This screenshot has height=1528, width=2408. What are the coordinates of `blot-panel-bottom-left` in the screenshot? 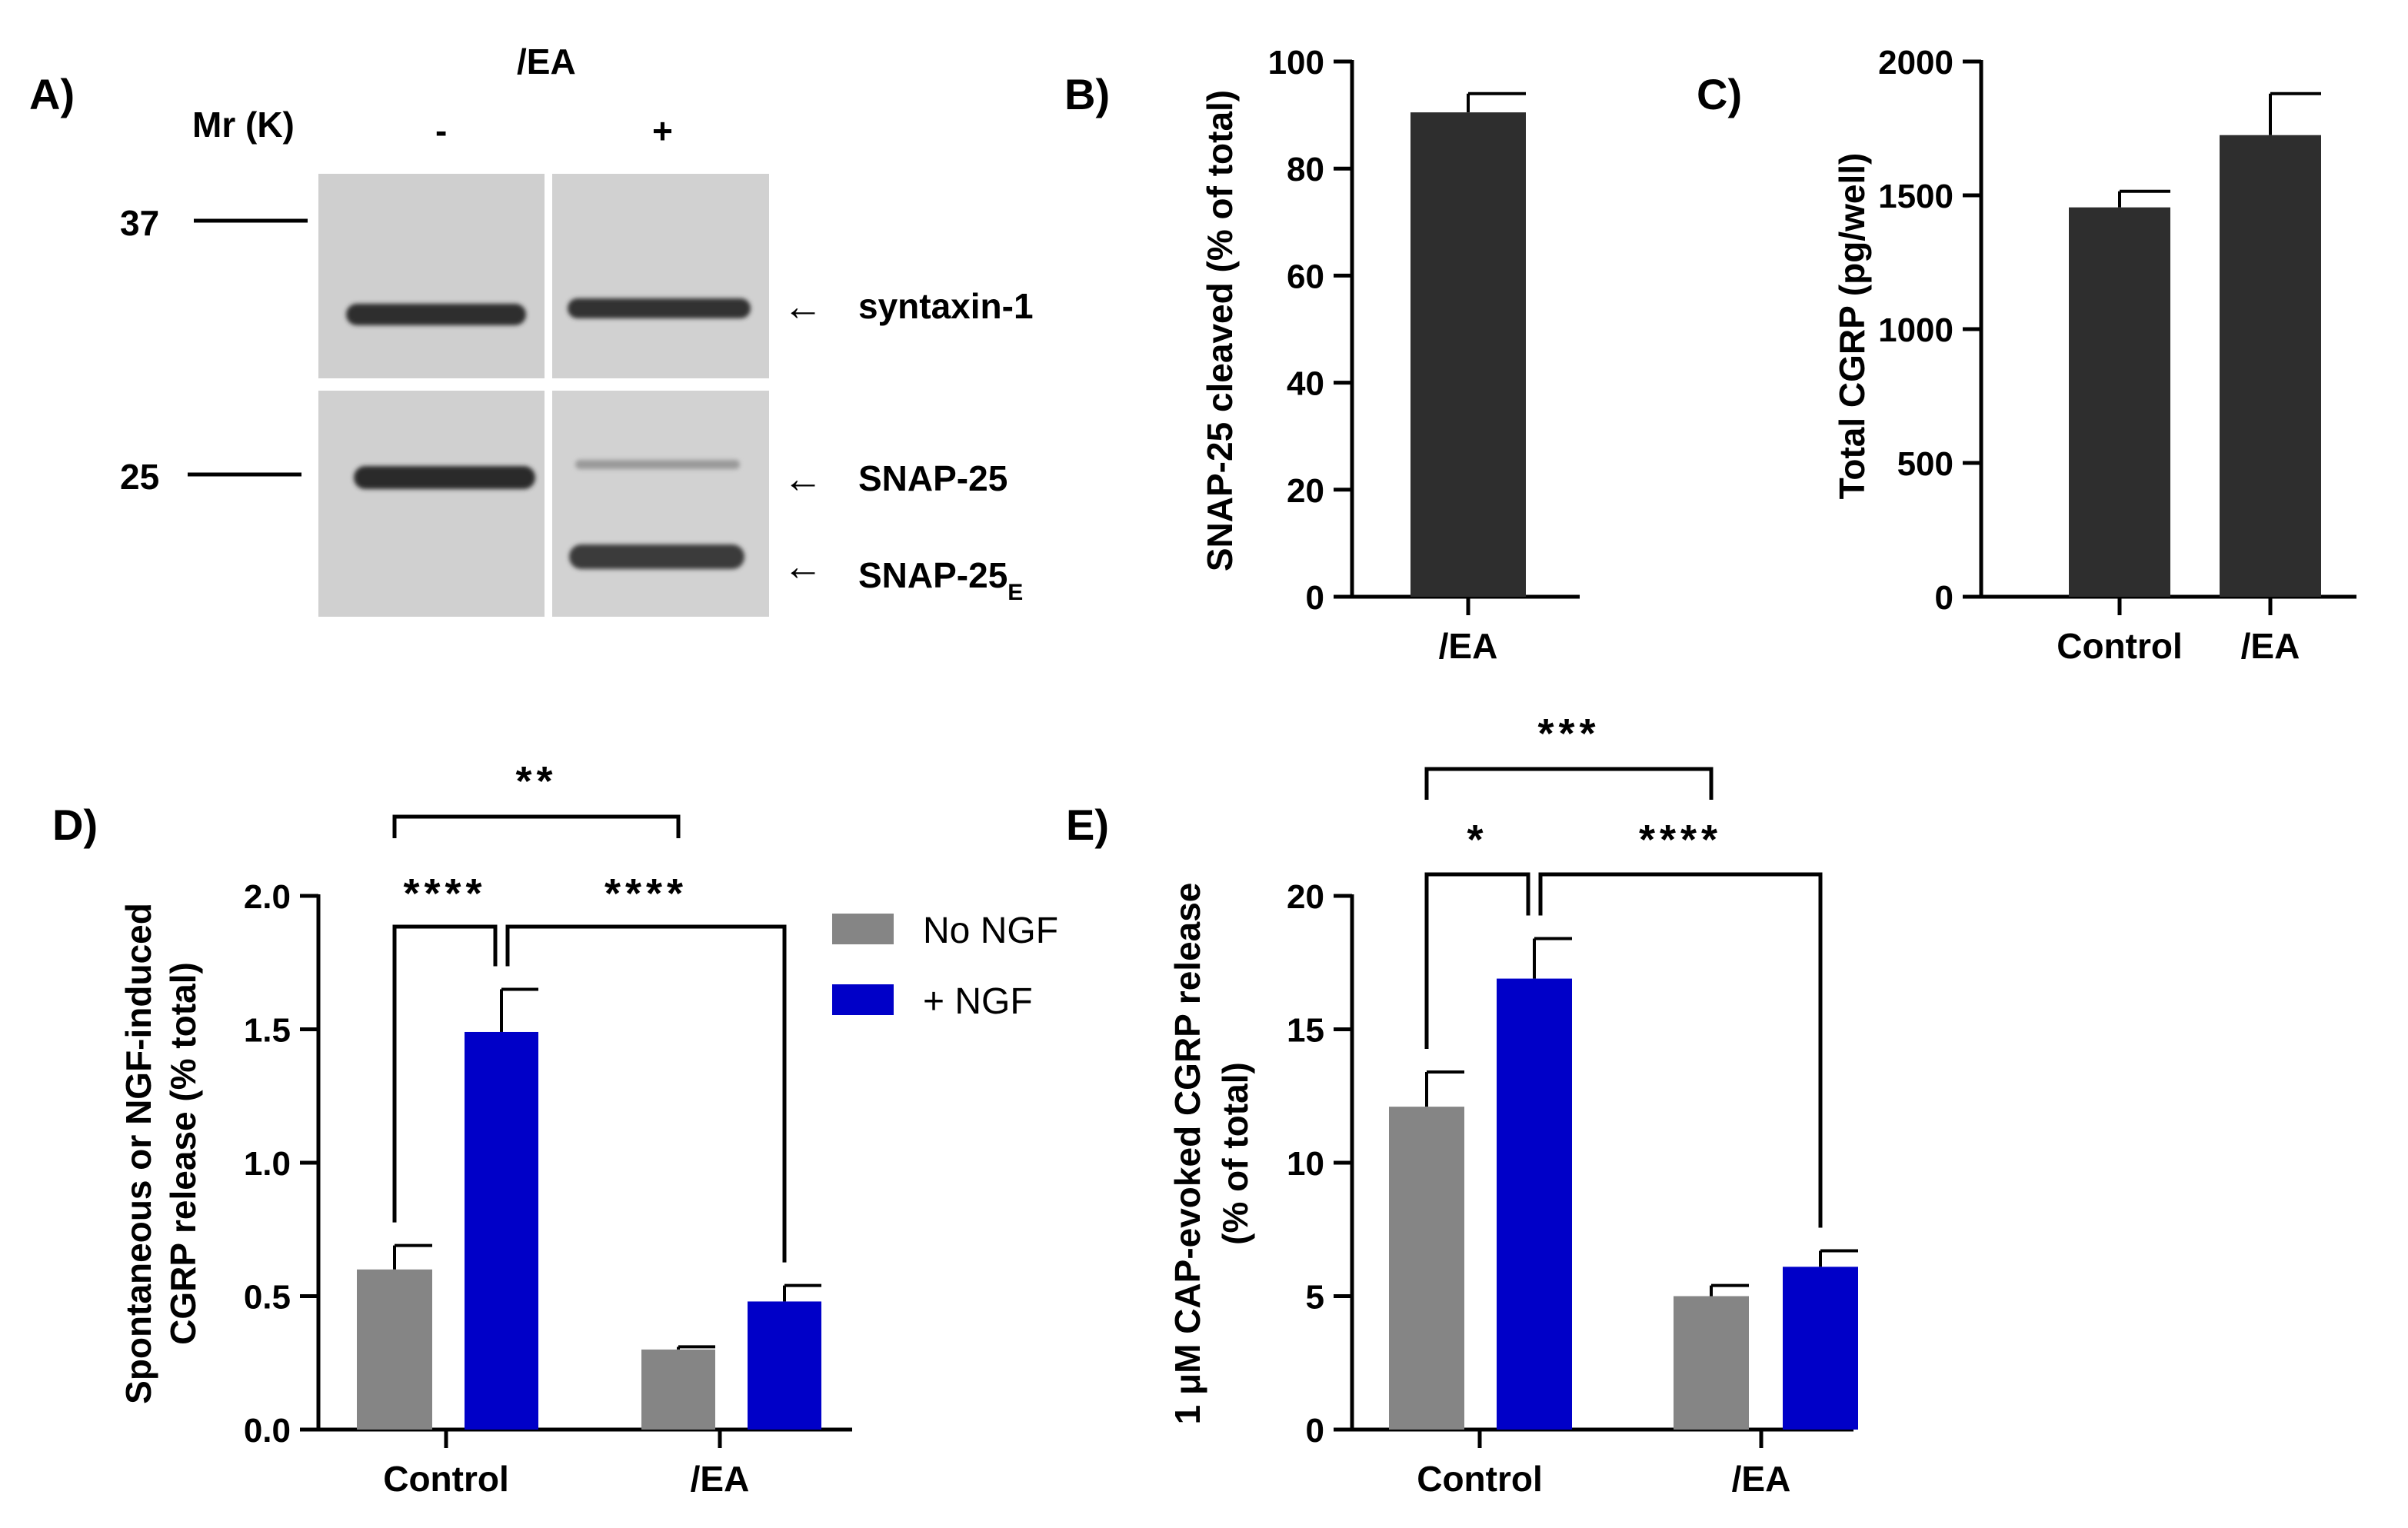 It's located at (431, 504).